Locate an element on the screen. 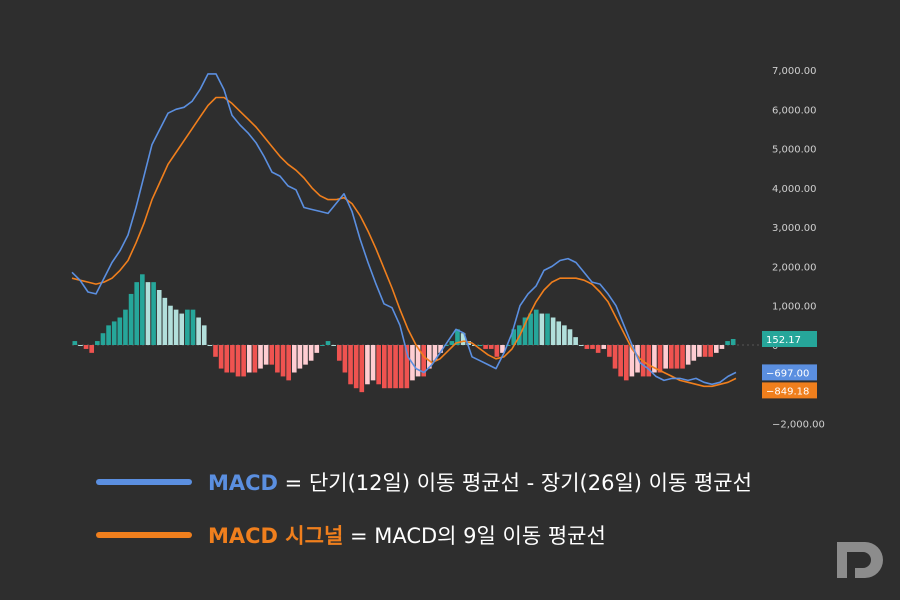  legend-signal-description: = MACD의 9일 이동 평균선 is located at coordinates (474, 536).